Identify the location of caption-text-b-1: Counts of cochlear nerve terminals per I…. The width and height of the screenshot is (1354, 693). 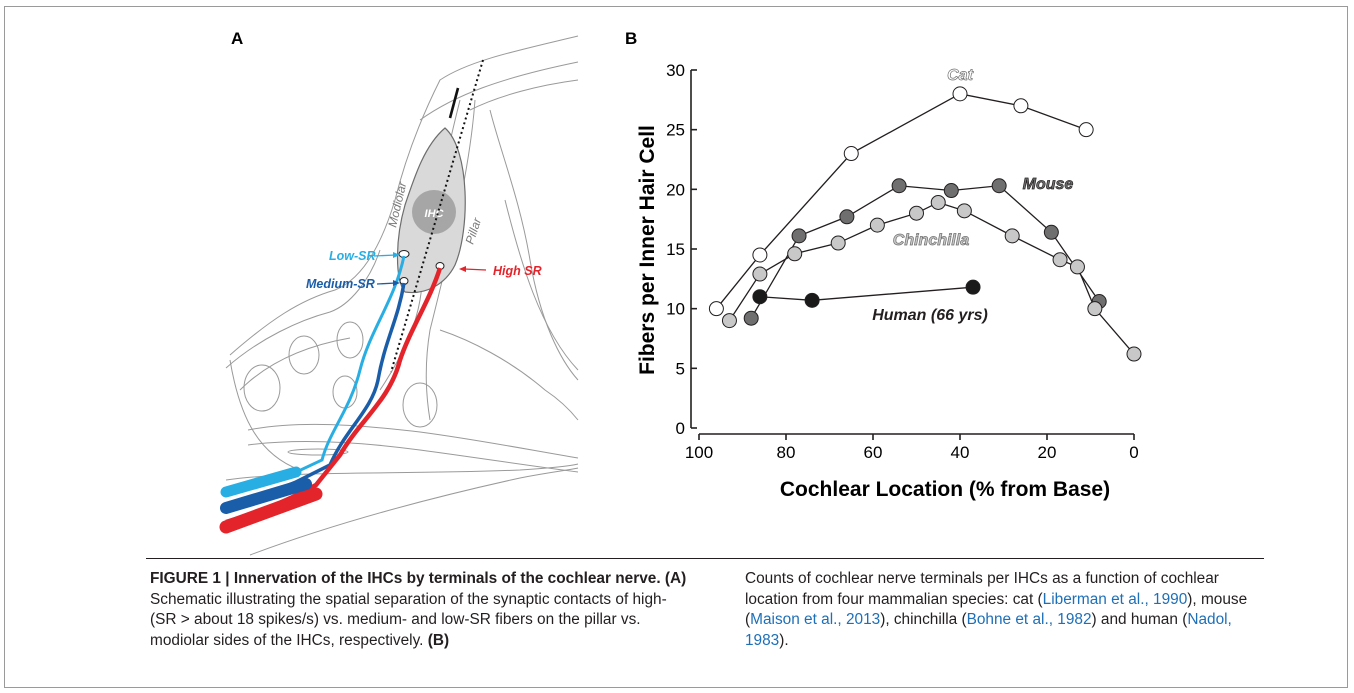
(982, 589).